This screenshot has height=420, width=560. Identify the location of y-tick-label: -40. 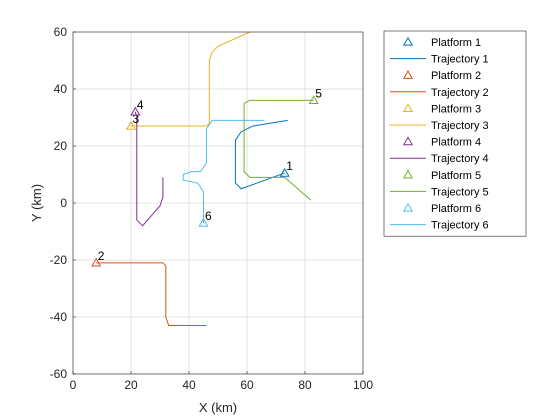
(59, 317).